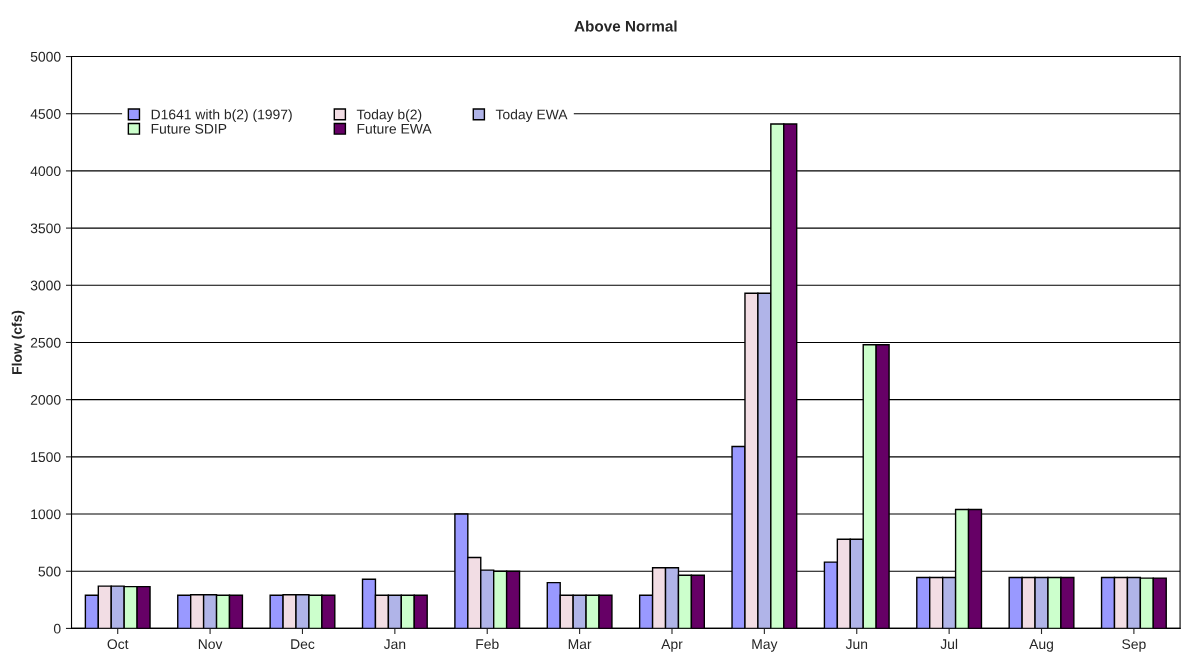  Describe the element at coordinates (672, 645) in the screenshot. I see `x-tick-label: Apr` at that location.